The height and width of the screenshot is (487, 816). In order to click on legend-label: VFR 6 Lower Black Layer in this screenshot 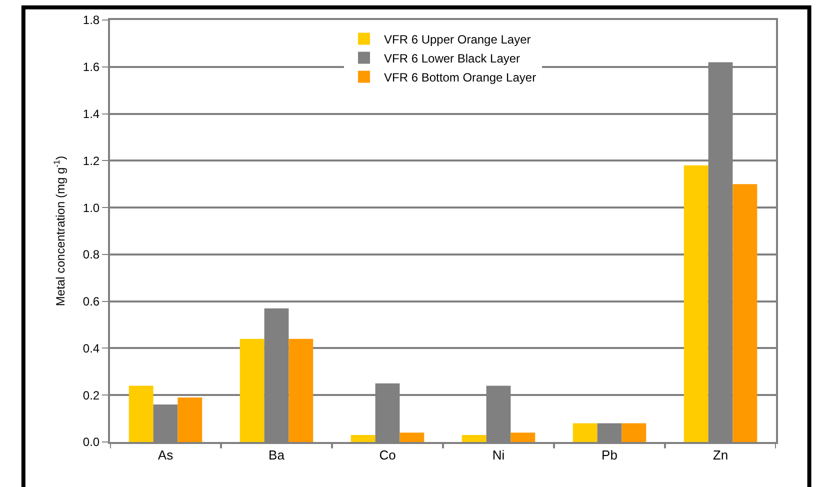, I will do `click(452, 58)`.